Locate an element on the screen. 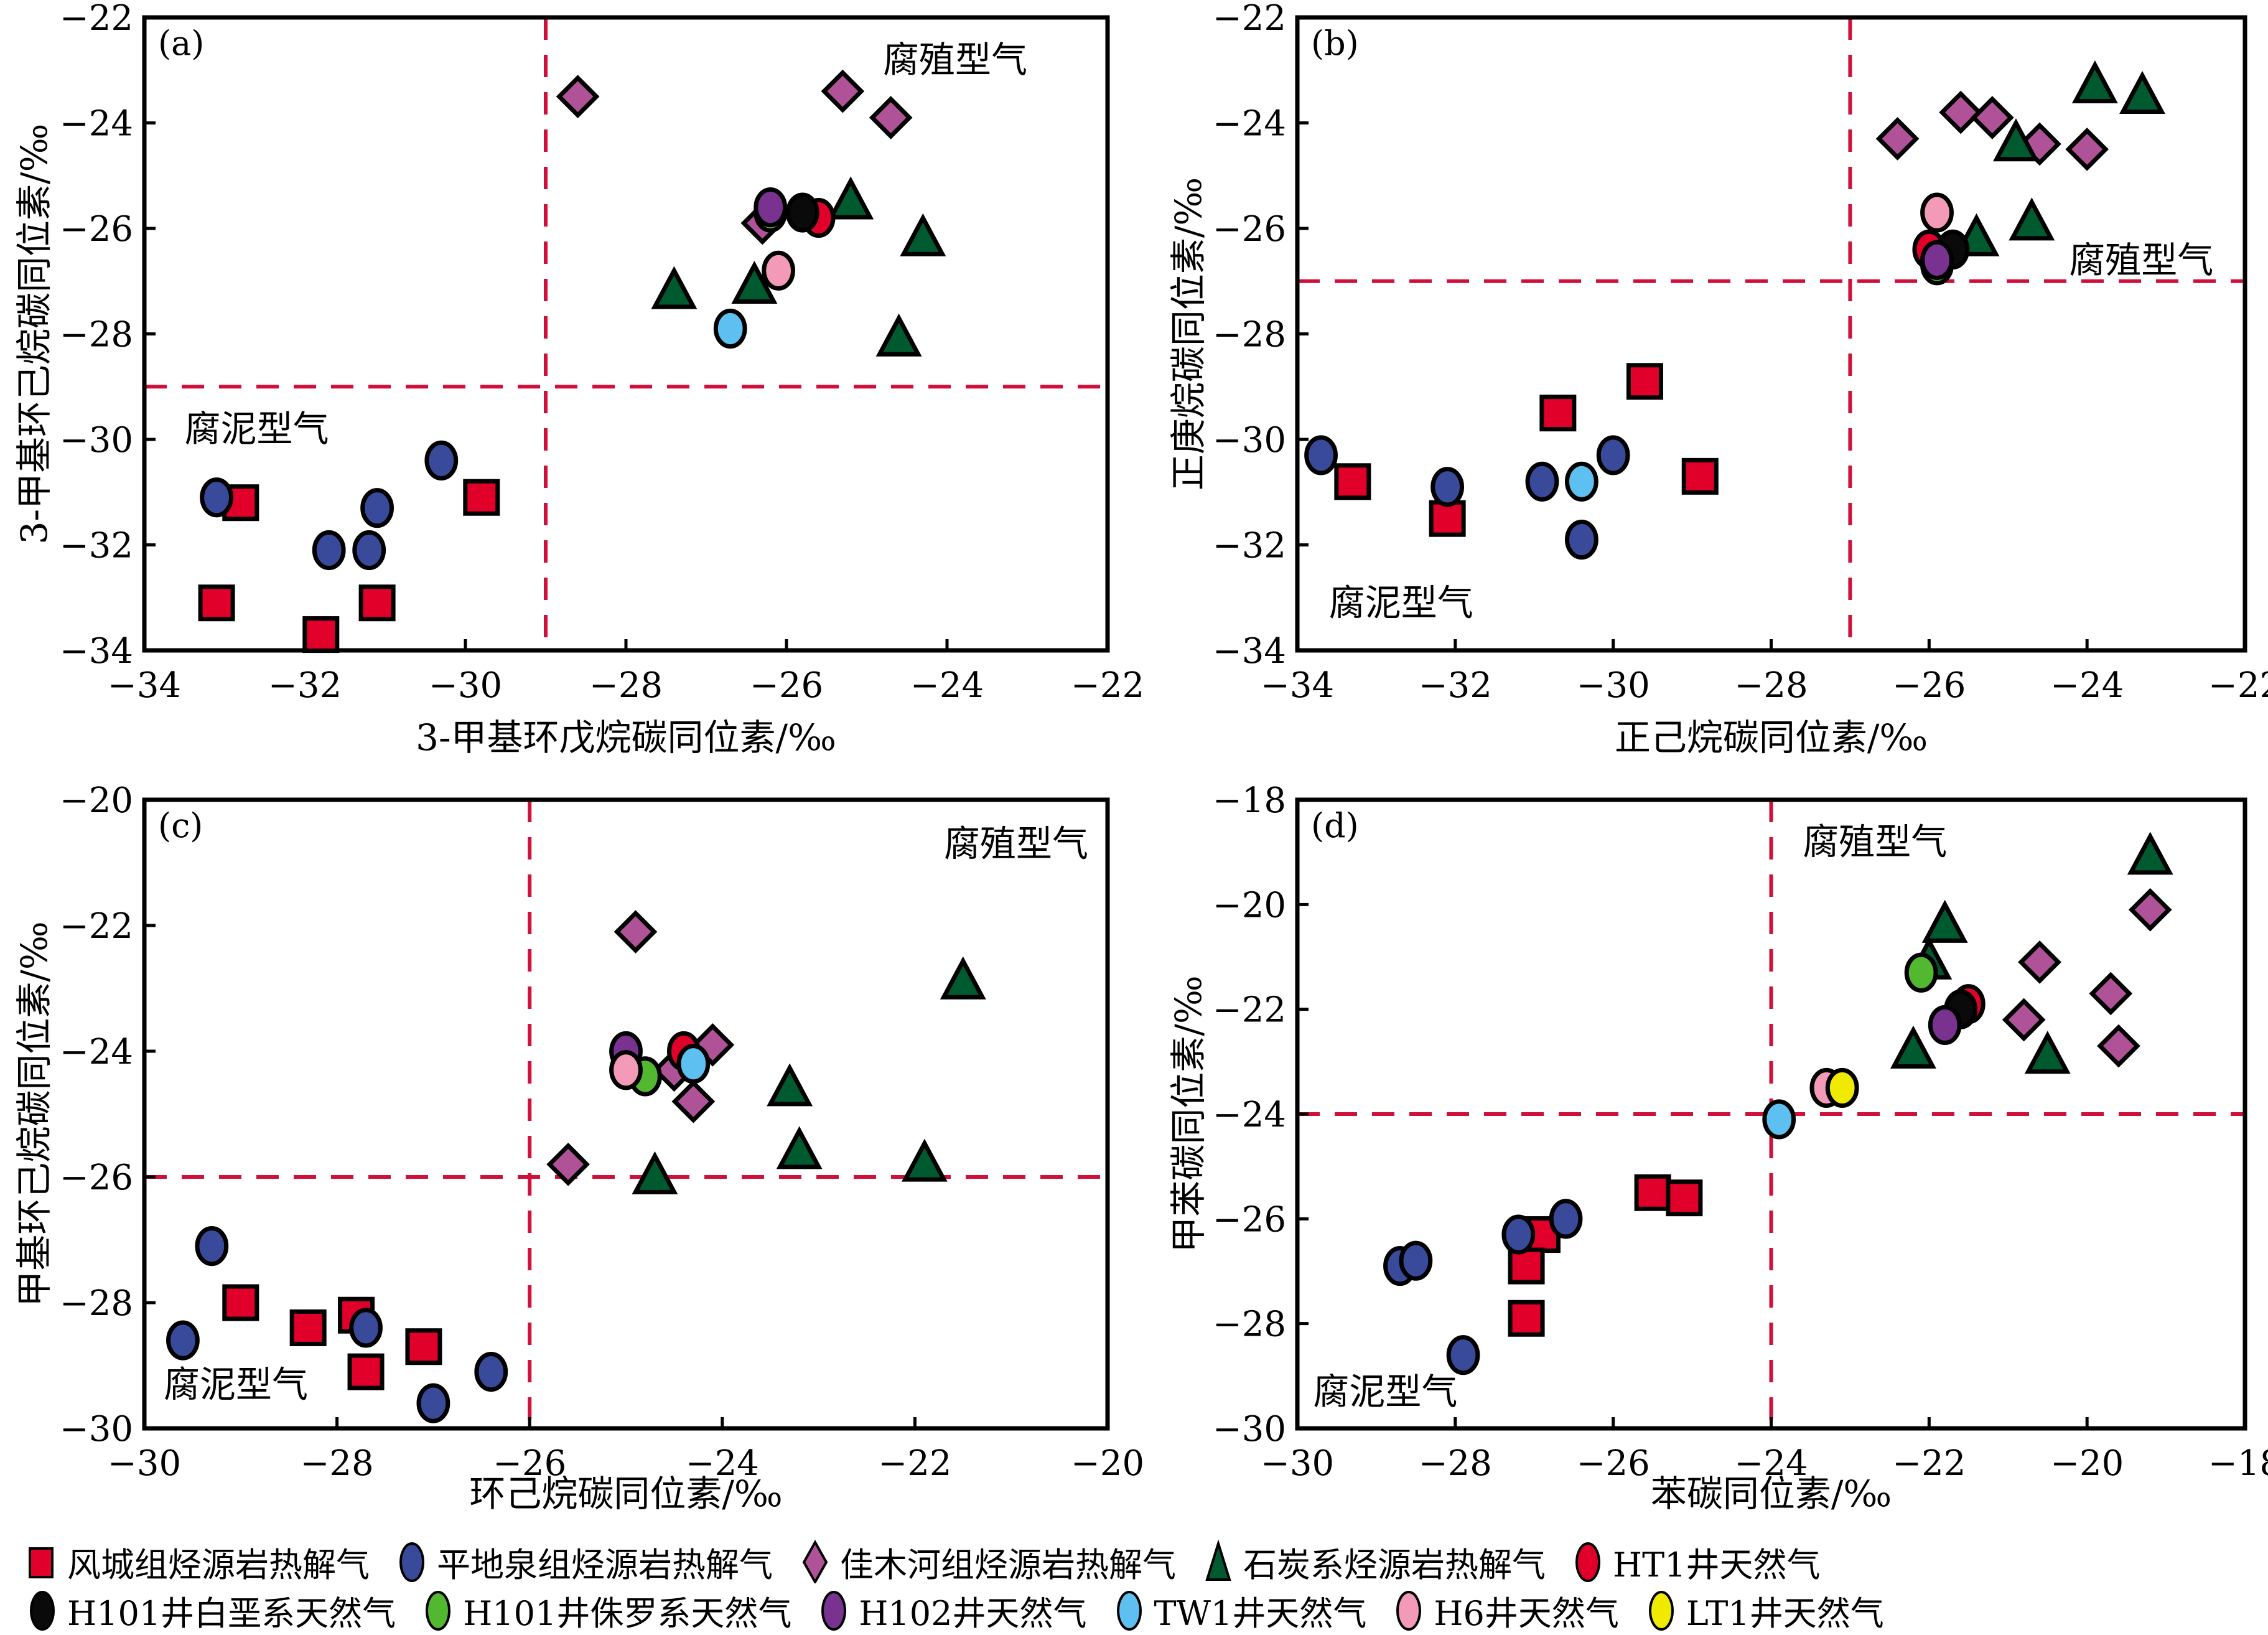  series-jiamuhe is located at coordinates (2087, 978).